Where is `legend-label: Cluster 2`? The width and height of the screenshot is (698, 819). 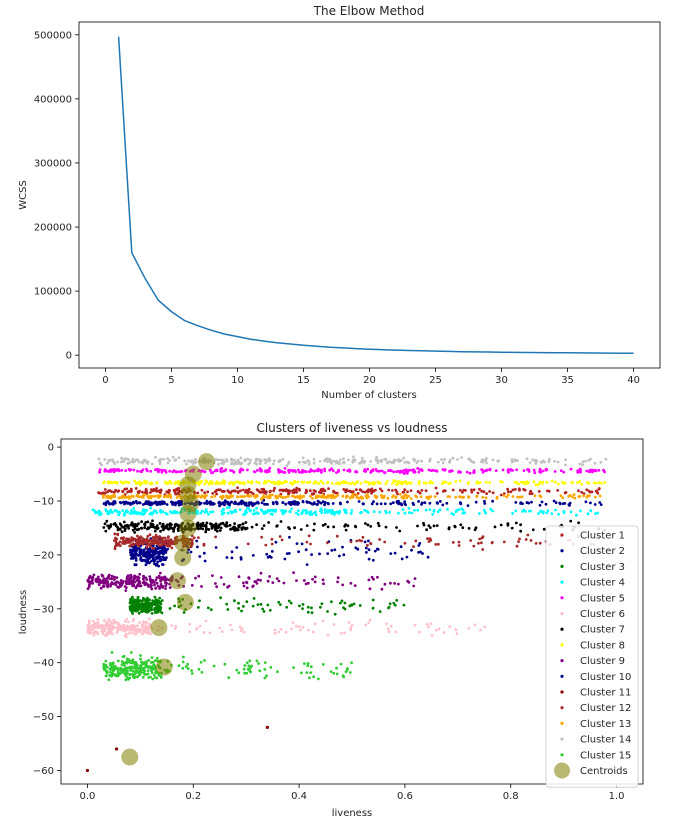 legend-label: Cluster 2 is located at coordinates (602, 551).